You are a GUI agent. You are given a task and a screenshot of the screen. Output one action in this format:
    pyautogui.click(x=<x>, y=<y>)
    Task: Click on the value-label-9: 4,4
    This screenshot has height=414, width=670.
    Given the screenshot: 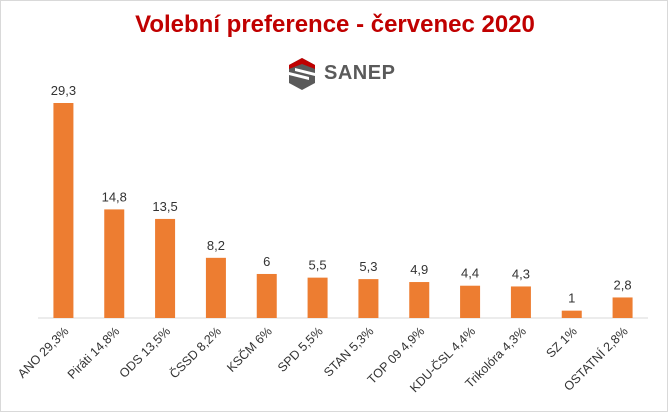 What is the action you would take?
    pyautogui.click(x=470, y=273)
    